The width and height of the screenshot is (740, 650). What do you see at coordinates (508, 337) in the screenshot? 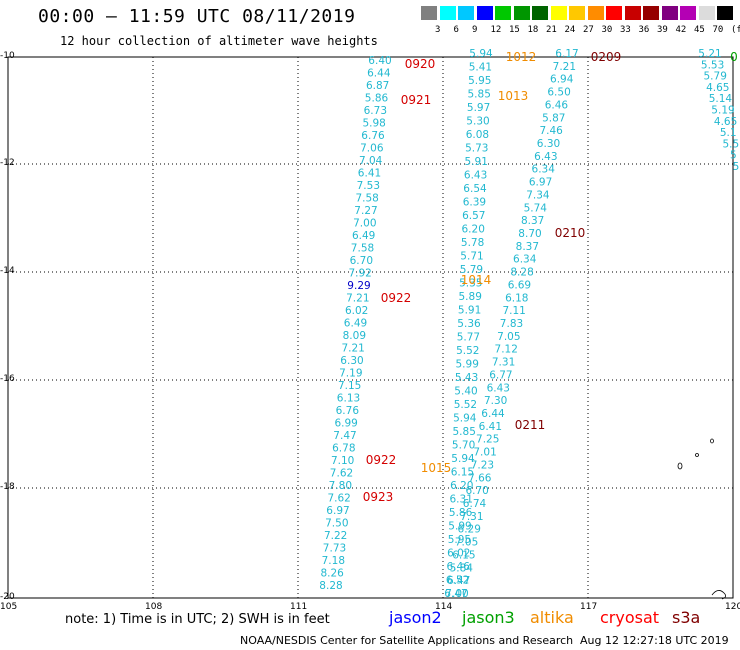
I see `swh-value: 7.05` at bounding box center [508, 337].